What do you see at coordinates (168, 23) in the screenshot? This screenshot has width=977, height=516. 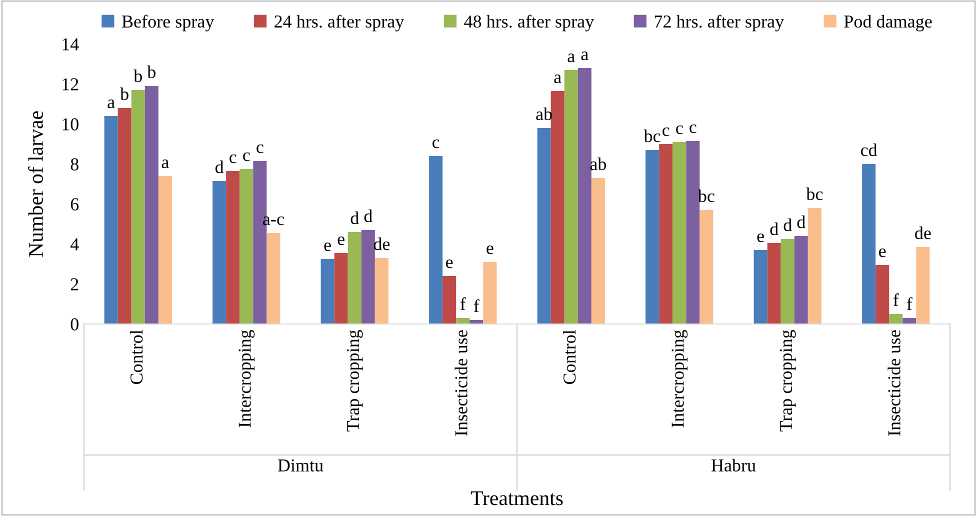 I see `legend-label: Before spray` at bounding box center [168, 23].